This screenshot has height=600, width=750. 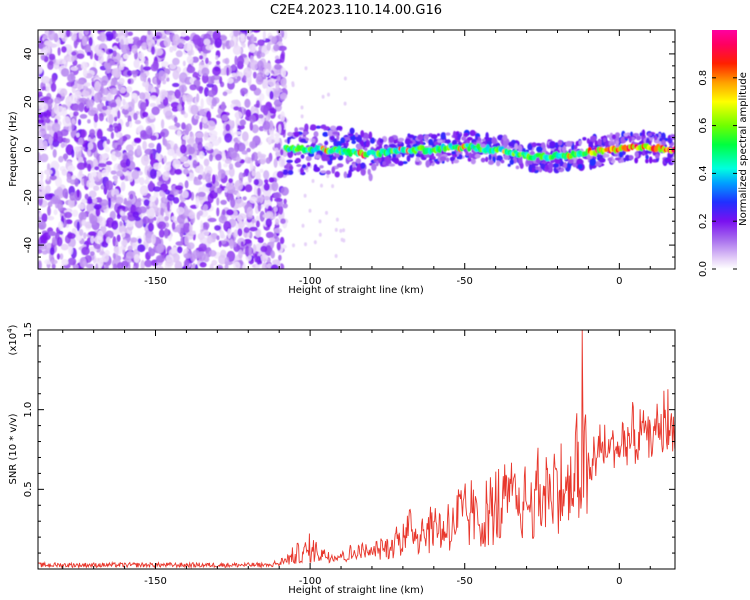 I want to click on colorbar-tick-label: 0.0, so click(x=703, y=269).